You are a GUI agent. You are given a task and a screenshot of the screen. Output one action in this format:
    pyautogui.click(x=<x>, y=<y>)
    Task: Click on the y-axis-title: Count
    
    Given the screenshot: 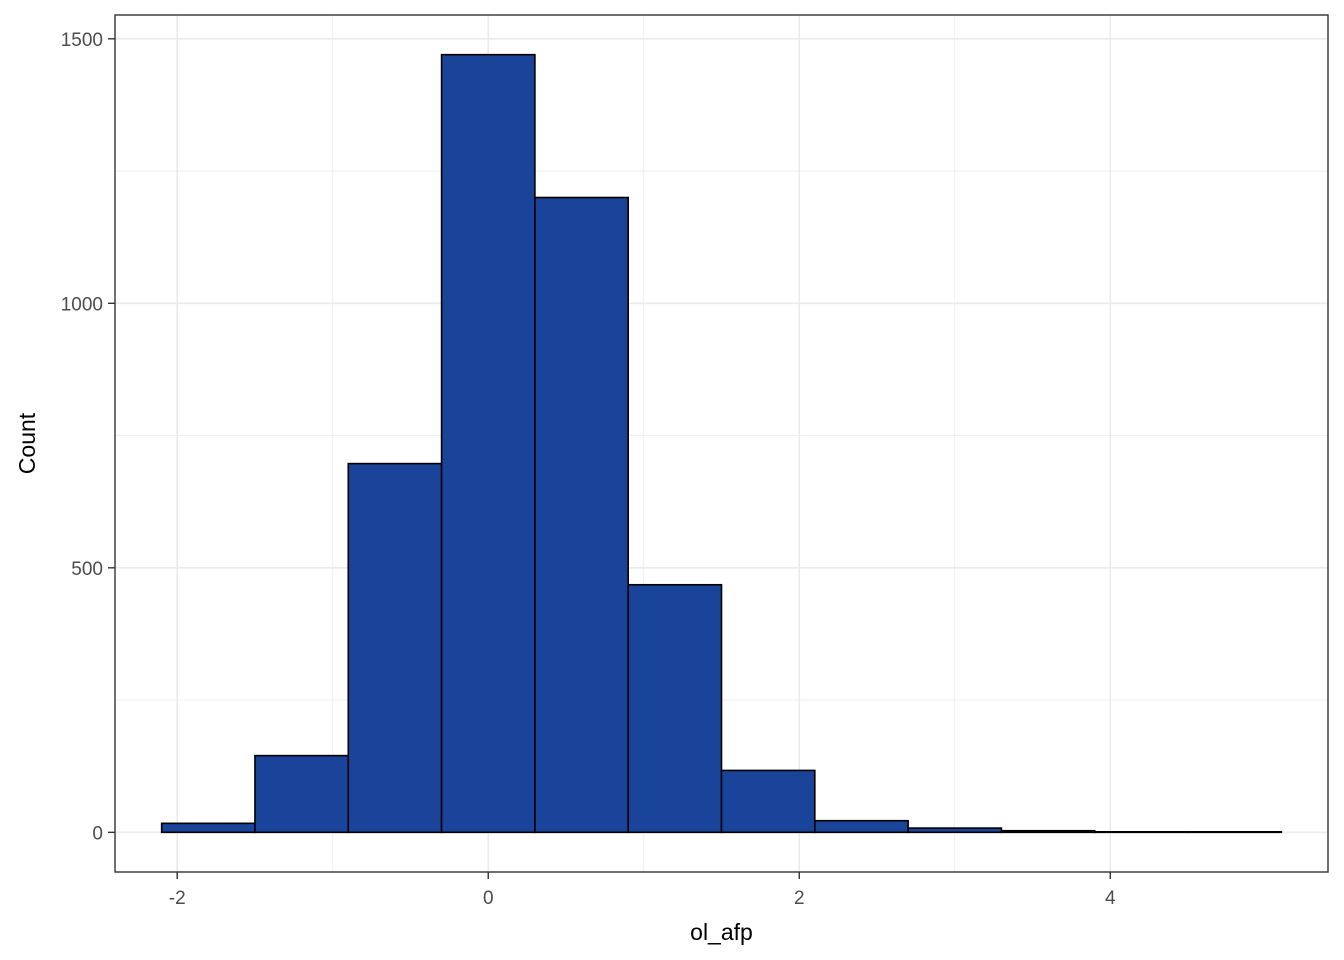 What is the action you would take?
    pyautogui.click(x=27, y=443)
    